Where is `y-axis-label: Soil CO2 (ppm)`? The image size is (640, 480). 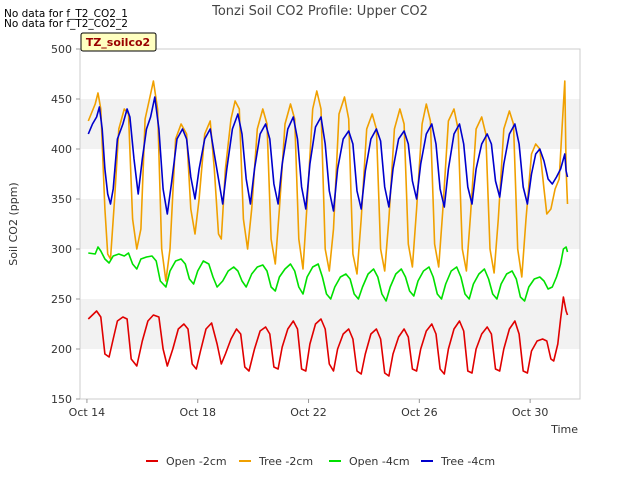 y-axis-label: Soil CO2 (ppm) is located at coordinates (13, 223).